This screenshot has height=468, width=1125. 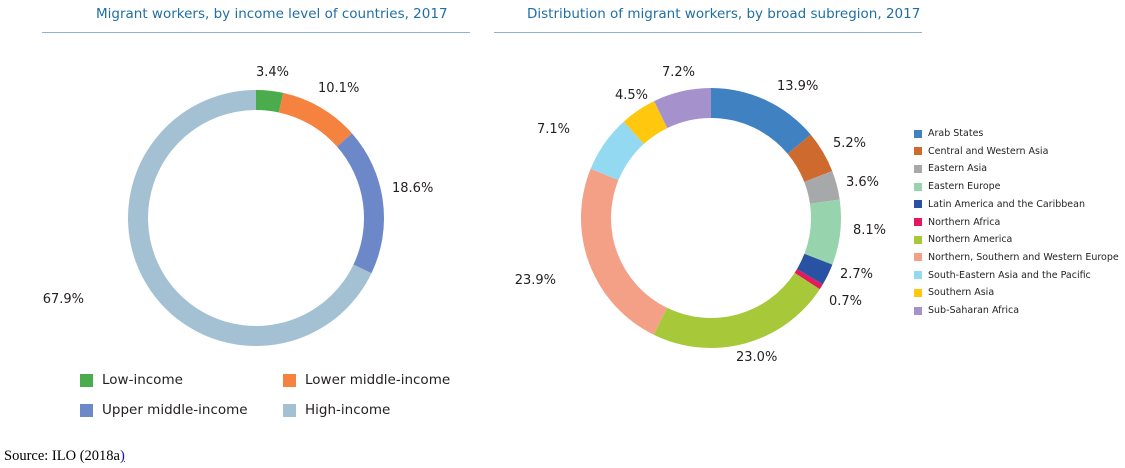 I want to click on data-label-arab-states: 13.9%, so click(x=797, y=86).